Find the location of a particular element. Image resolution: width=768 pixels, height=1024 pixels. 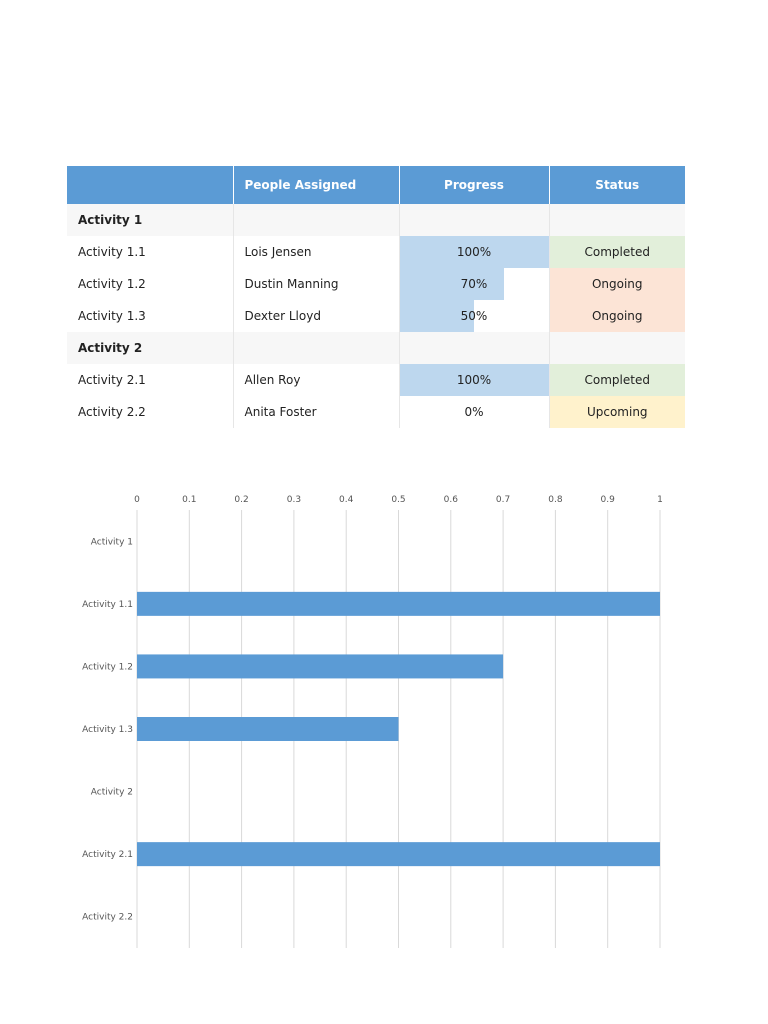

progress-cell: 50% is located at coordinates (474, 316).